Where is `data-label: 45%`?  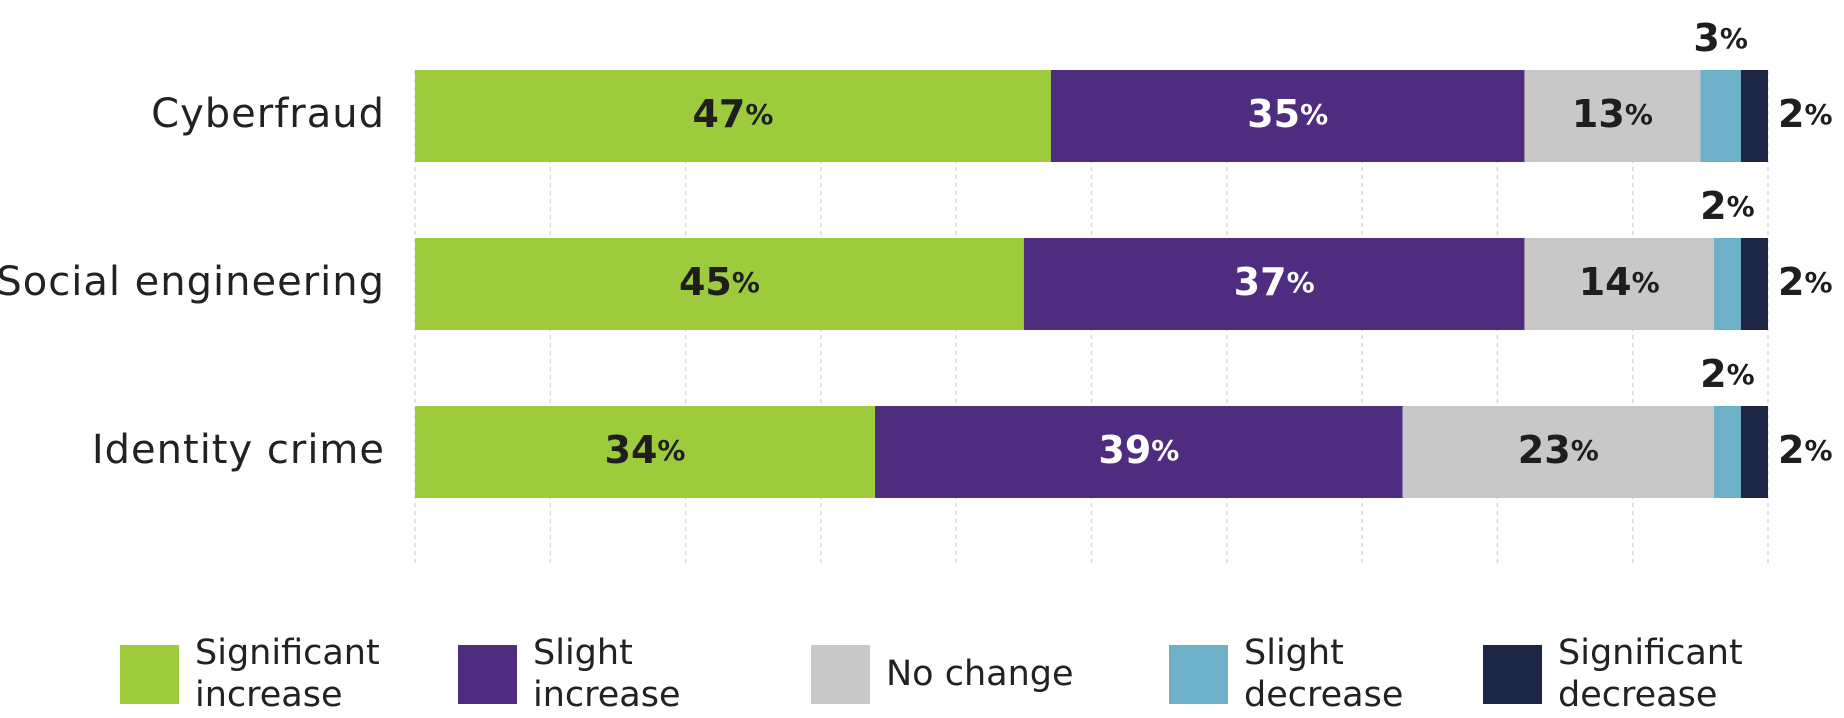
data-label: 45% is located at coordinates (719, 282).